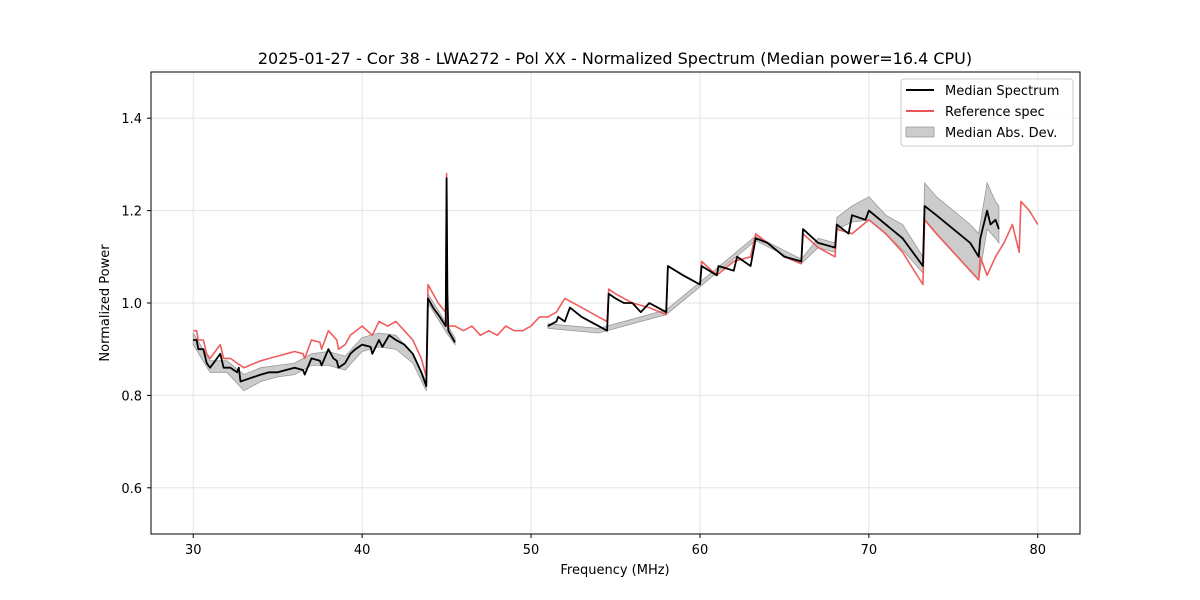 The image size is (1200, 600). Describe the element at coordinates (105, 303) in the screenshot. I see `y-axis-label: Normalized Power` at that location.